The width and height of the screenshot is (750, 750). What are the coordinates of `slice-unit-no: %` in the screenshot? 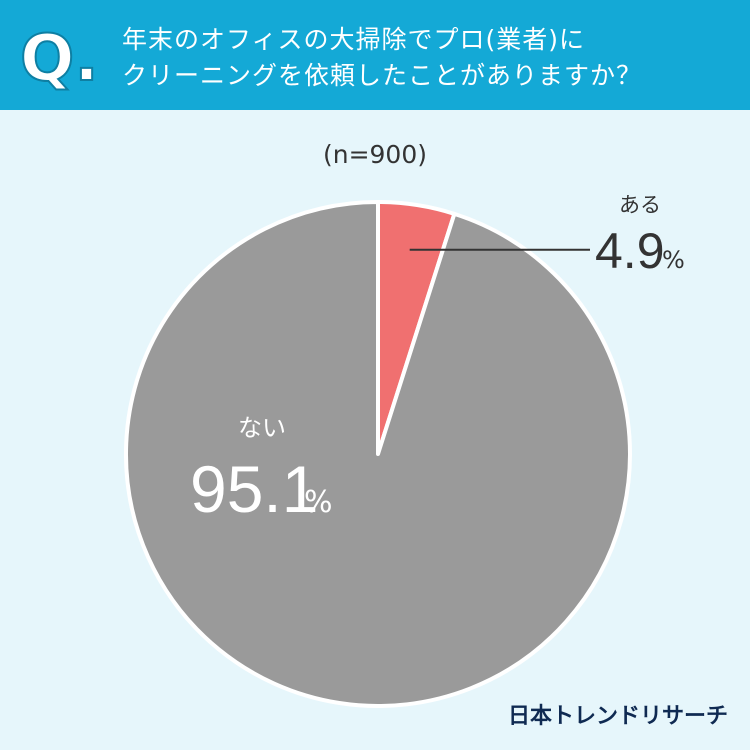 It's located at (318, 502).